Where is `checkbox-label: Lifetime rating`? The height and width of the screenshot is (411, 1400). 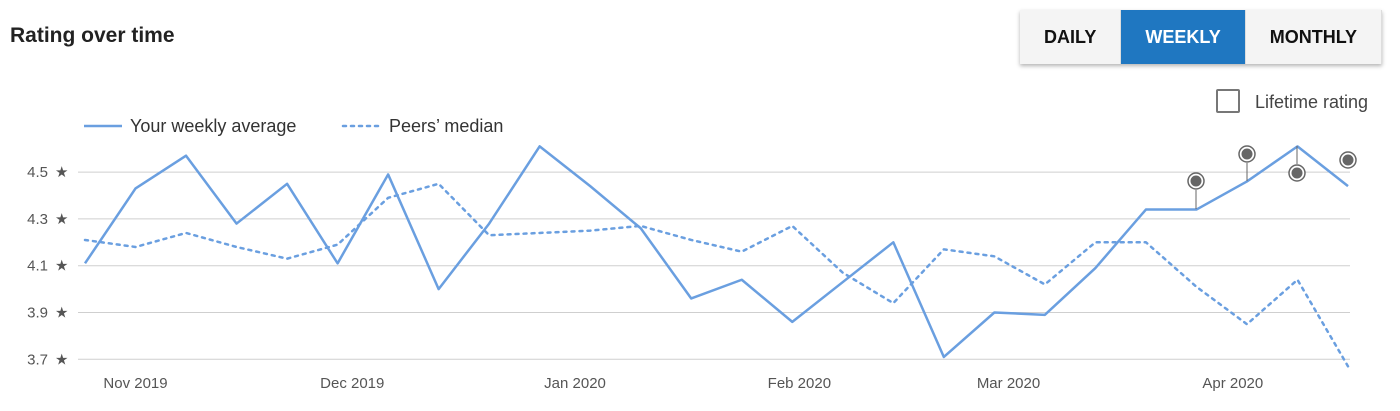
checkbox-label: Lifetime rating is located at coordinates (1312, 102).